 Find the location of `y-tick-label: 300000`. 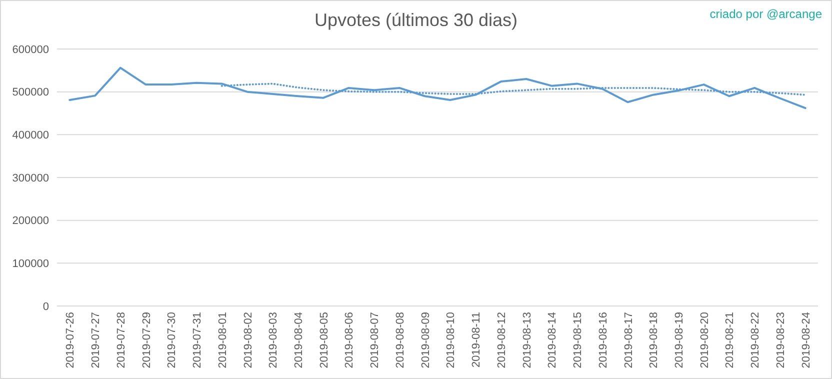

y-tick-label: 300000 is located at coordinates (30, 178).